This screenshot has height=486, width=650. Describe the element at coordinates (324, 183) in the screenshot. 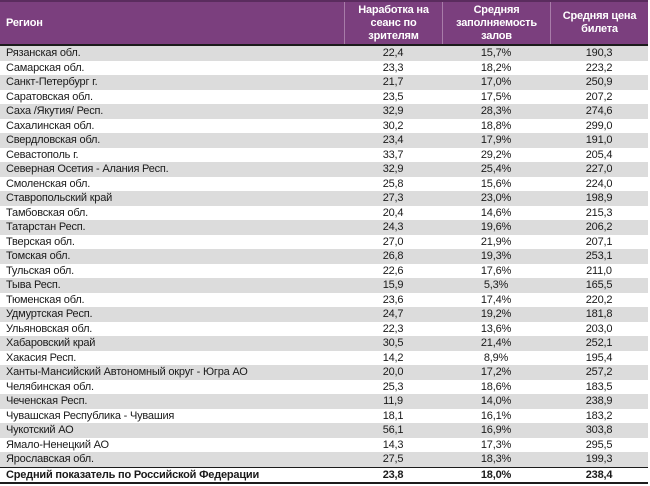

I see `table-row: Смоленская обл. 25,8 15,6% 224,0` at that location.